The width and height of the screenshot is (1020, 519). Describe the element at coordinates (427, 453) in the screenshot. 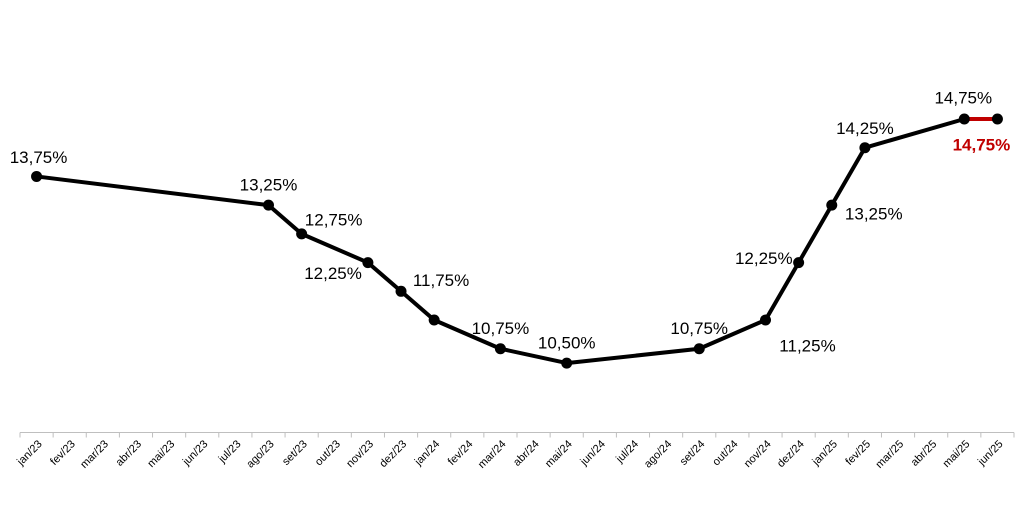

I see `x-tick-label: jan/24` at that location.